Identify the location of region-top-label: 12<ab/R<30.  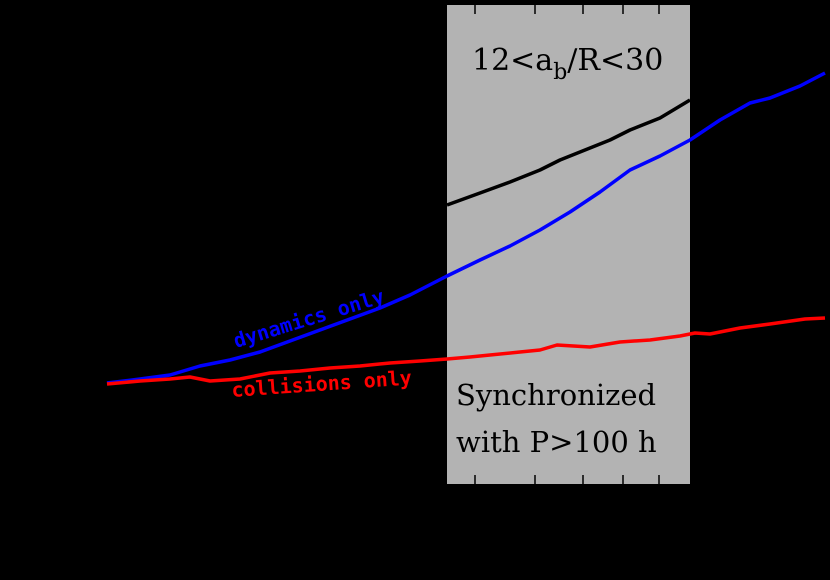
(567, 64).